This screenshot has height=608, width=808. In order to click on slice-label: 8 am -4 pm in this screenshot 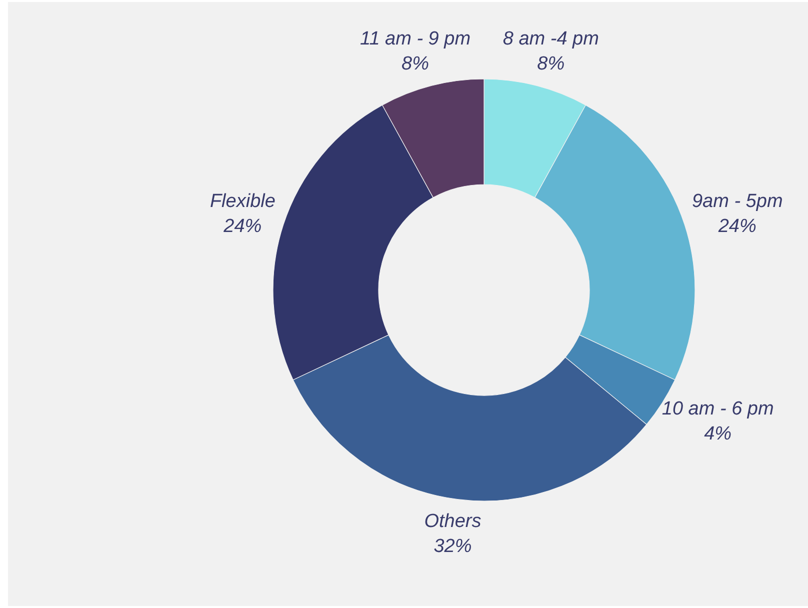, I will do `click(550, 39)`.